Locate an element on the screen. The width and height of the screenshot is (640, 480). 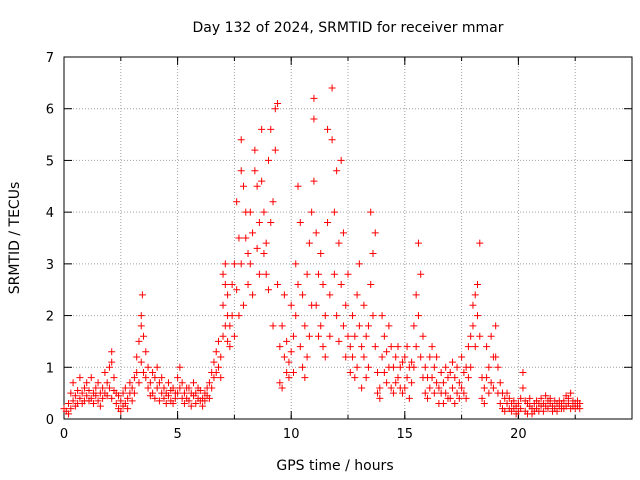
y-tick-label-2: 2 is located at coordinates (50, 317).